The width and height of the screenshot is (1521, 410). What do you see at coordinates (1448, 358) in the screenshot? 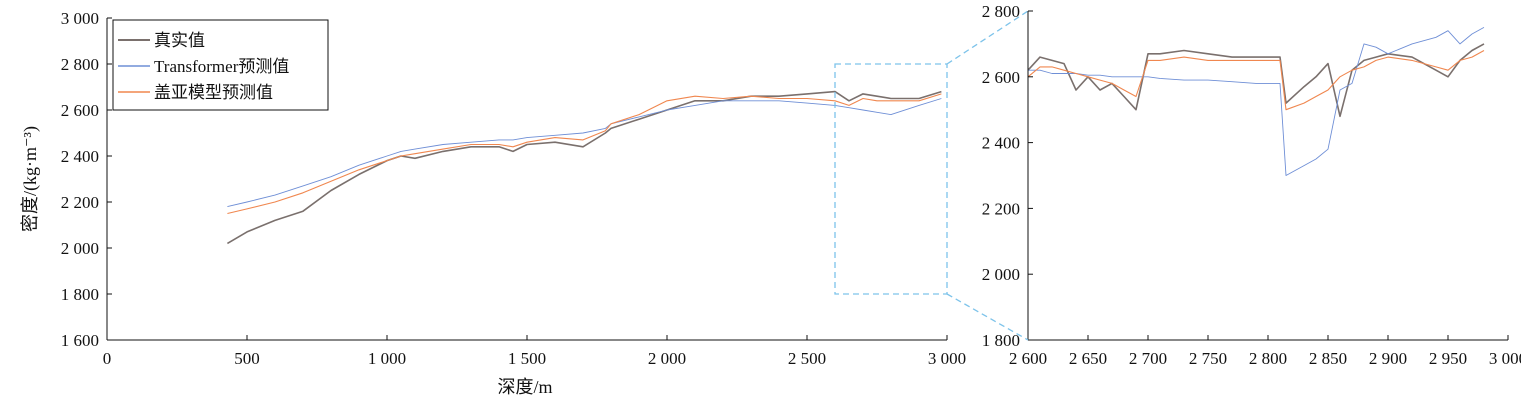
I see `x-tick-label: 2 950` at bounding box center [1448, 358].